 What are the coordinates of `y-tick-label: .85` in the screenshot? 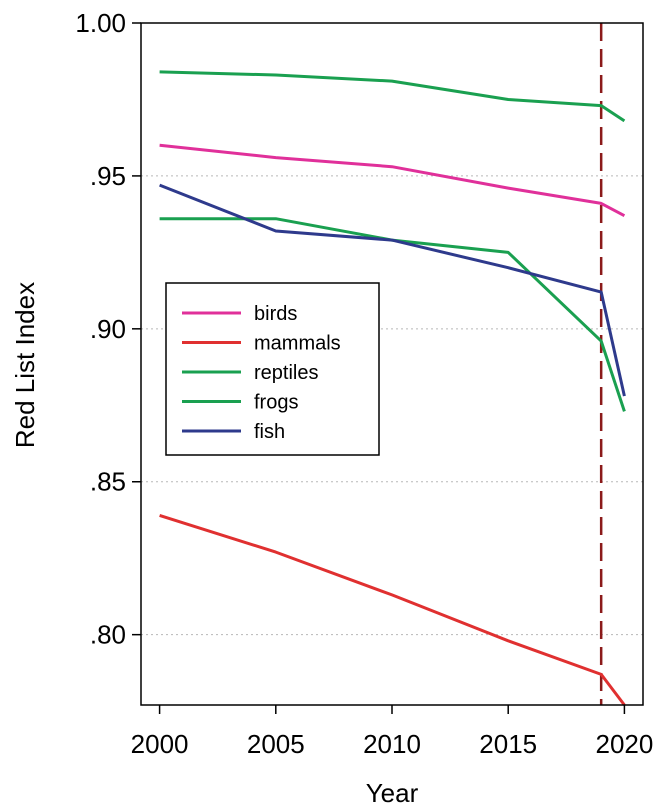 It's located at (108, 482).